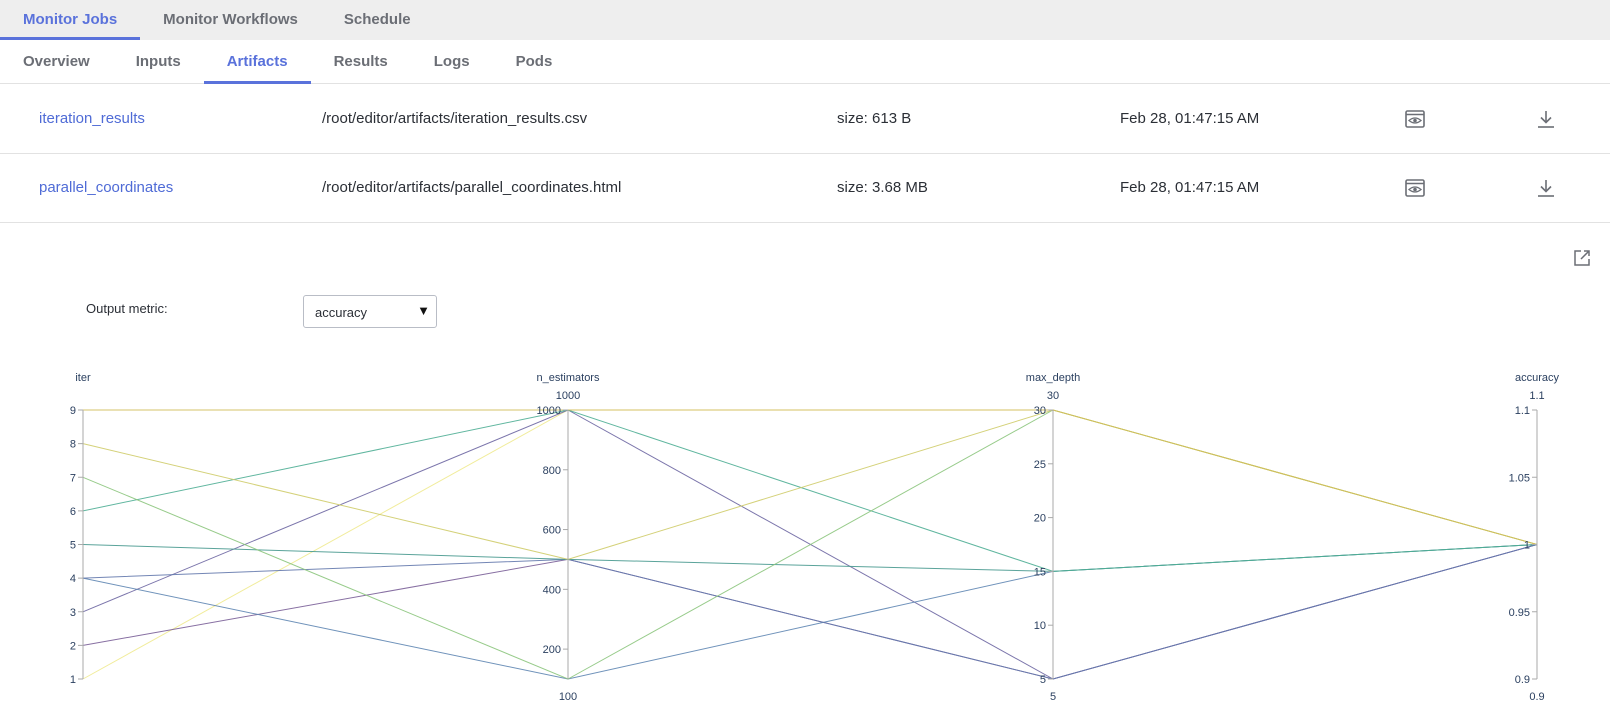  What do you see at coordinates (874, 118) in the screenshot?
I see `artifact-size: size: 613 B` at bounding box center [874, 118].